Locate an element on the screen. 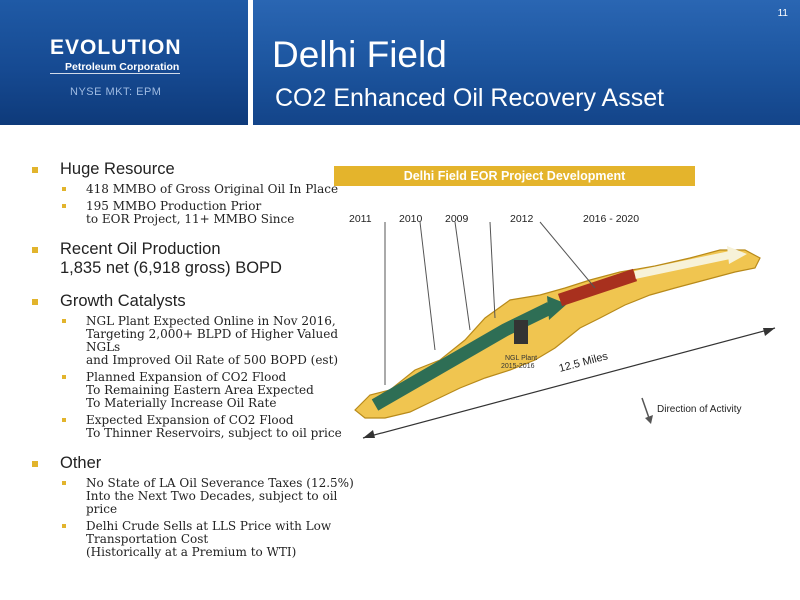 Image resolution: width=800 pixels, height=600 pixels. green-arrow is located at coordinates (462, 356).